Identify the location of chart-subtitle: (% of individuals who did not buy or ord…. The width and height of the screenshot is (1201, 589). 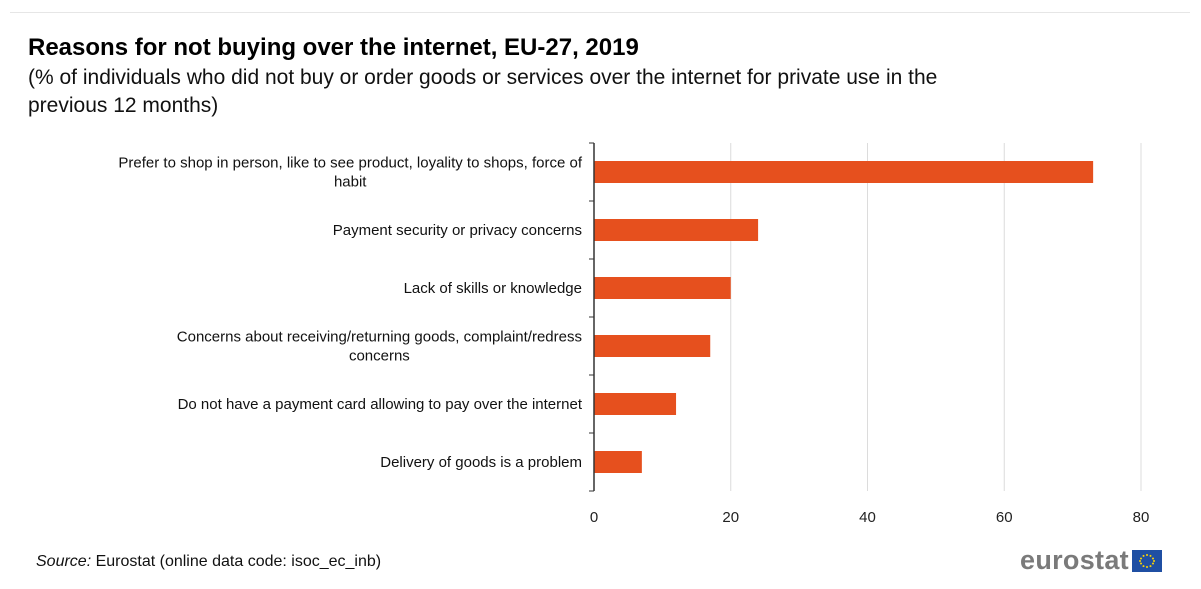
(483, 91).